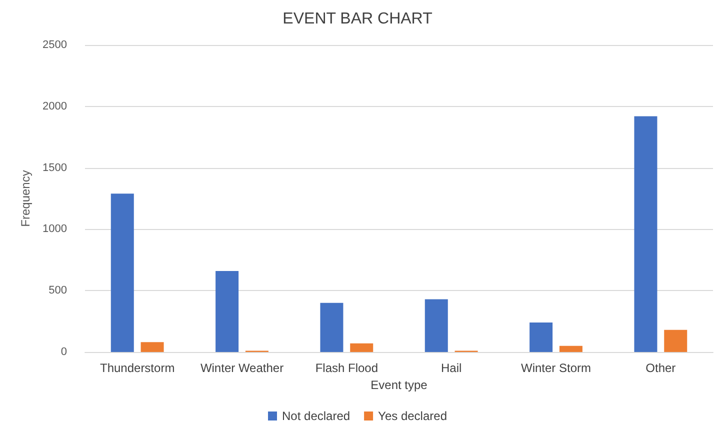 This screenshot has height=437, width=715. What do you see at coordinates (412, 416) in the screenshot?
I see `legend-label: Yes declared` at bounding box center [412, 416].